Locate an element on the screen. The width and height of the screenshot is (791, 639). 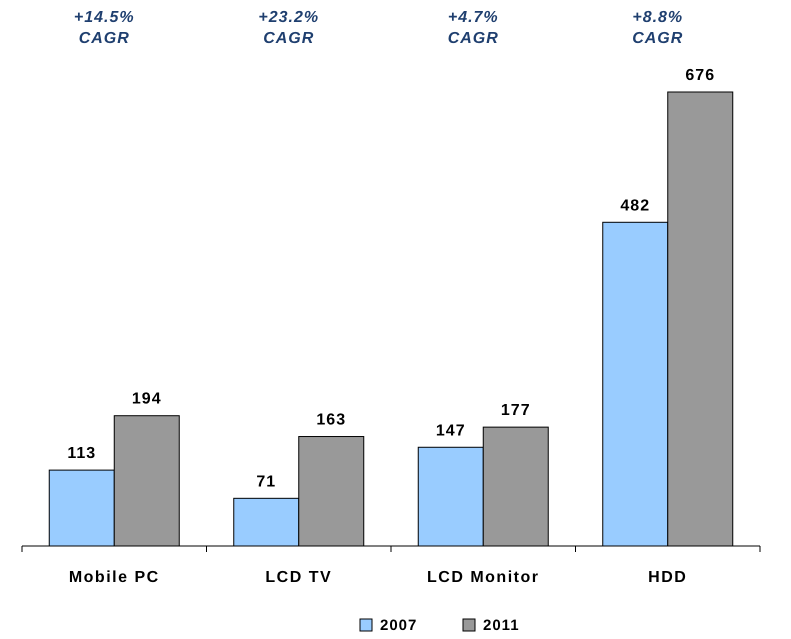
data-label: 71 is located at coordinates (266, 481).